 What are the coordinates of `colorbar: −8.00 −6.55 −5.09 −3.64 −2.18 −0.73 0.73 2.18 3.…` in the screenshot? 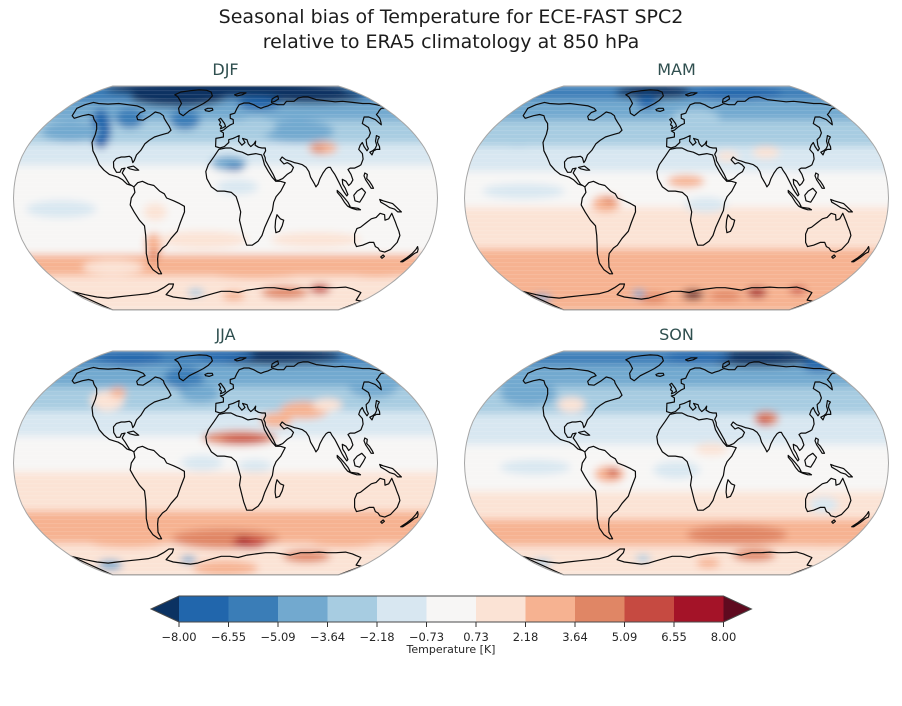 It's located at (451, 624).